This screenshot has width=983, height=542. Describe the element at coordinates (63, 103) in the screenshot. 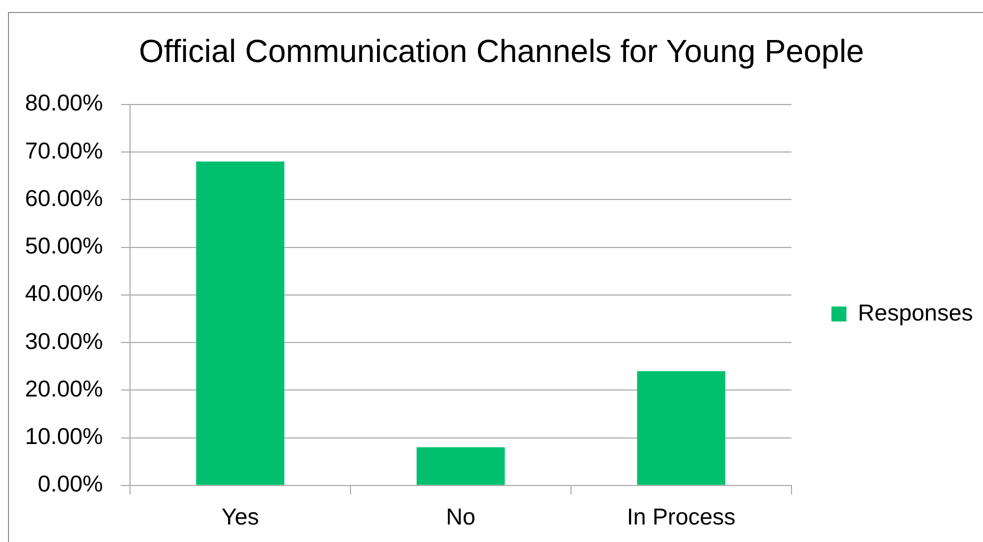

I see `y-tick-label: 80.00%` at that location.